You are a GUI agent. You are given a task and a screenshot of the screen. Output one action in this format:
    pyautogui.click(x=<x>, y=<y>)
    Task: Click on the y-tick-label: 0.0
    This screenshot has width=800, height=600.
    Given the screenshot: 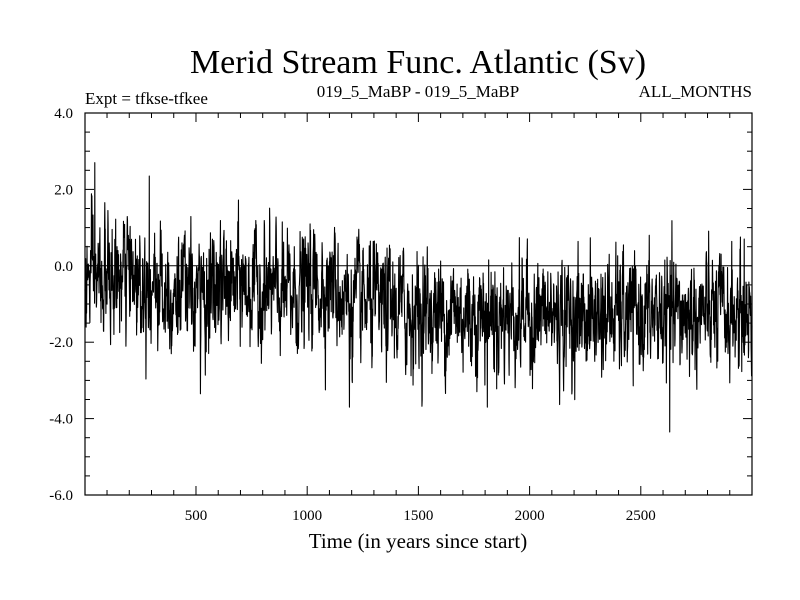 What is the action you would take?
    pyautogui.click(x=63, y=267)
    